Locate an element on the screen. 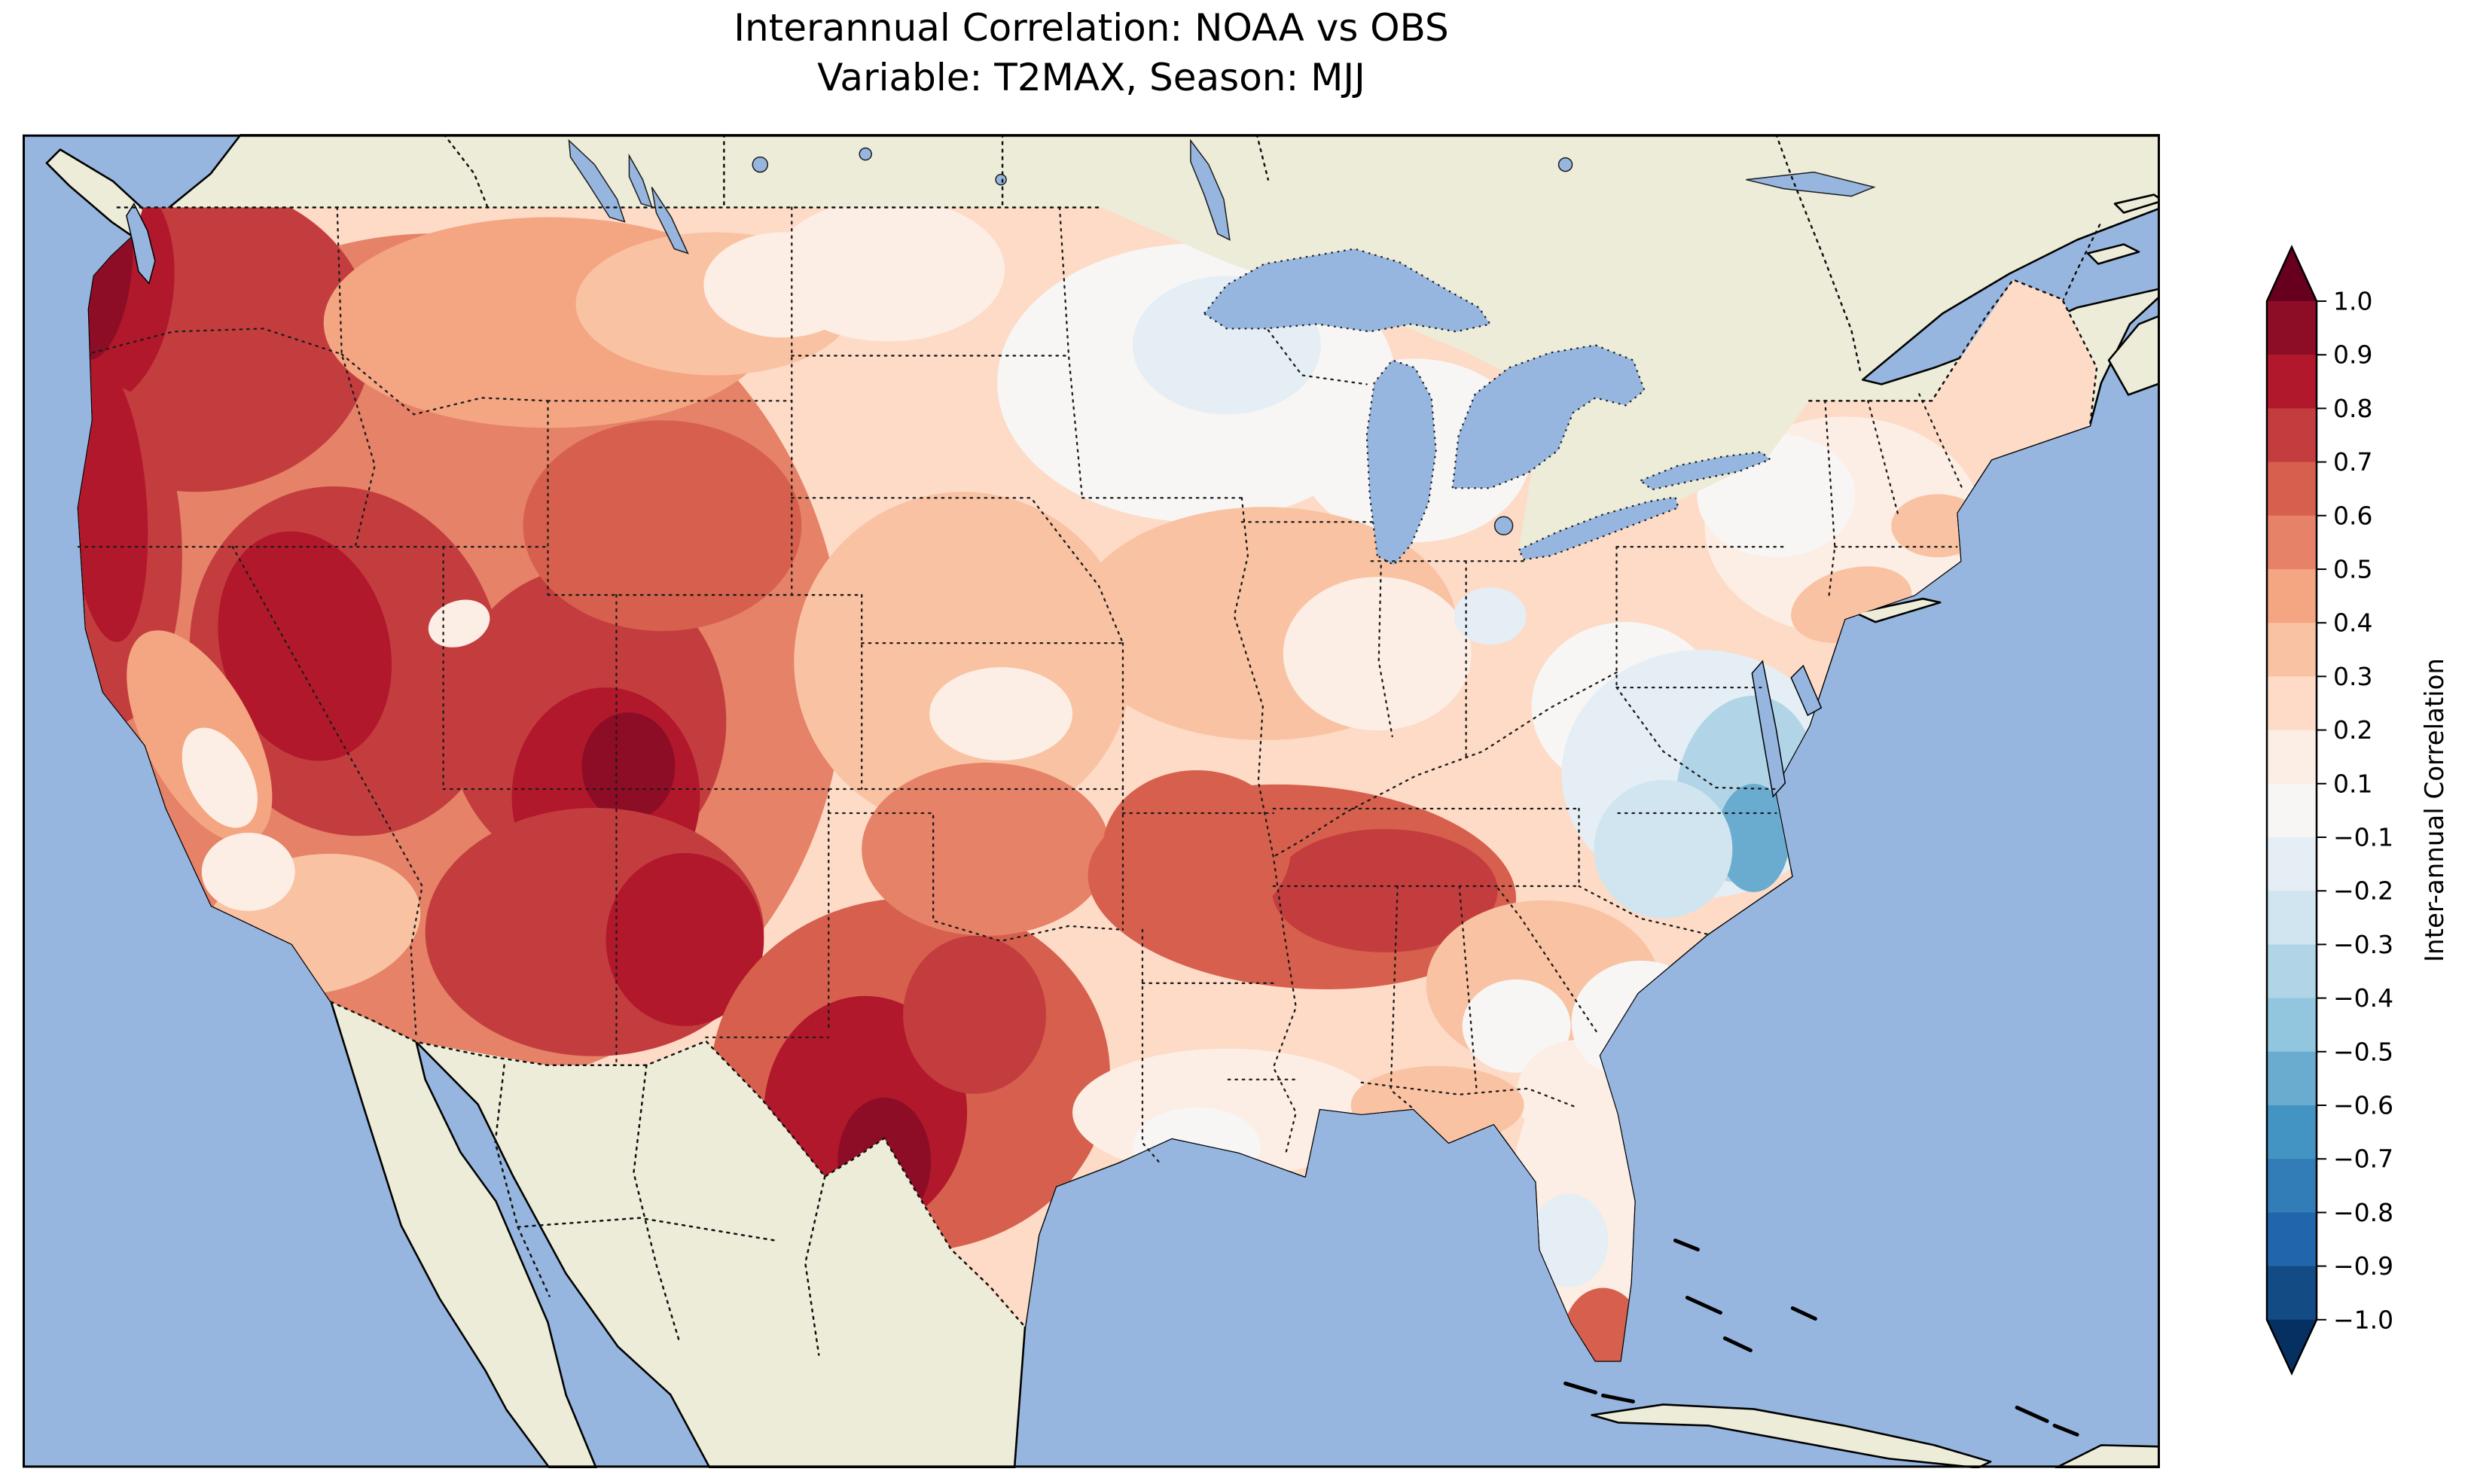 The height and width of the screenshot is (1484, 2474). lake-superior is located at coordinates (1347, 290).